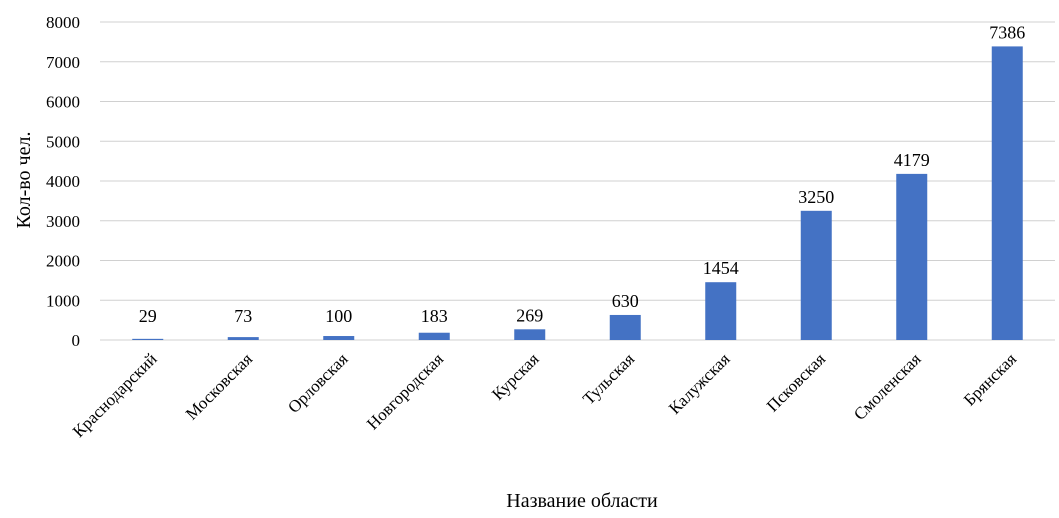  I want to click on y-tick-label: 2000, so click(63, 261).